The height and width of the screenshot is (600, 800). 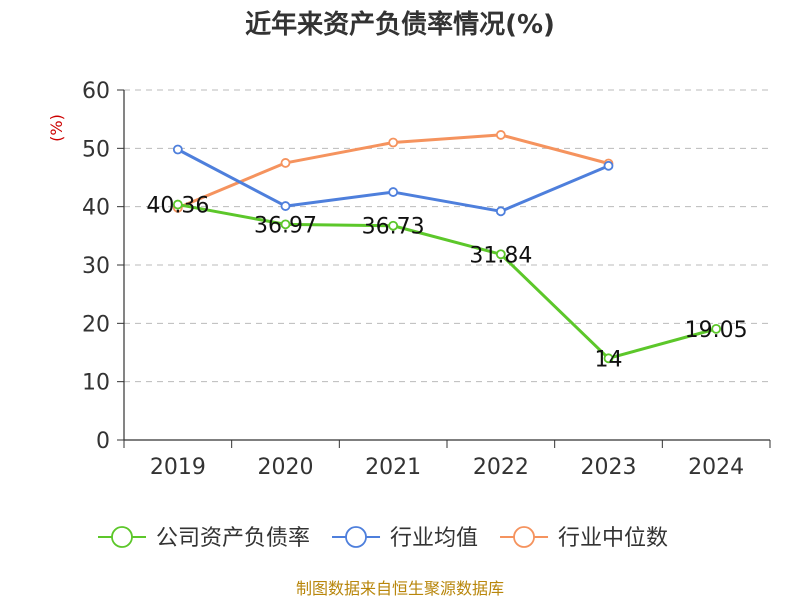 I want to click on data-label: 19.05, so click(x=716, y=330).